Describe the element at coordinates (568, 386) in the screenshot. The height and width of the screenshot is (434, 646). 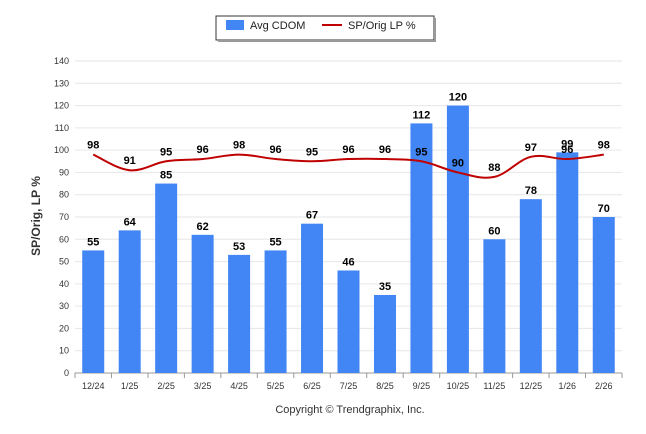
I see `x-tick-label: 1/26` at that location.